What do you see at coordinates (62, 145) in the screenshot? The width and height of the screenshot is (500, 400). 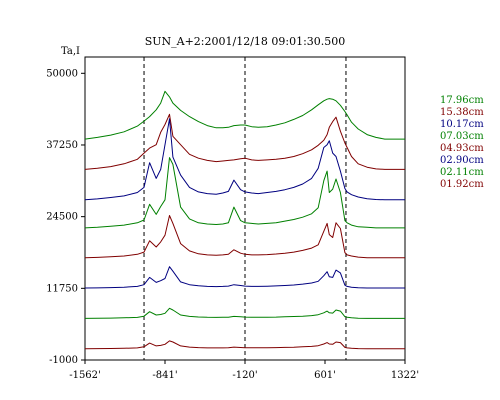 I see `y-tick-label: 37250` at bounding box center [62, 145].